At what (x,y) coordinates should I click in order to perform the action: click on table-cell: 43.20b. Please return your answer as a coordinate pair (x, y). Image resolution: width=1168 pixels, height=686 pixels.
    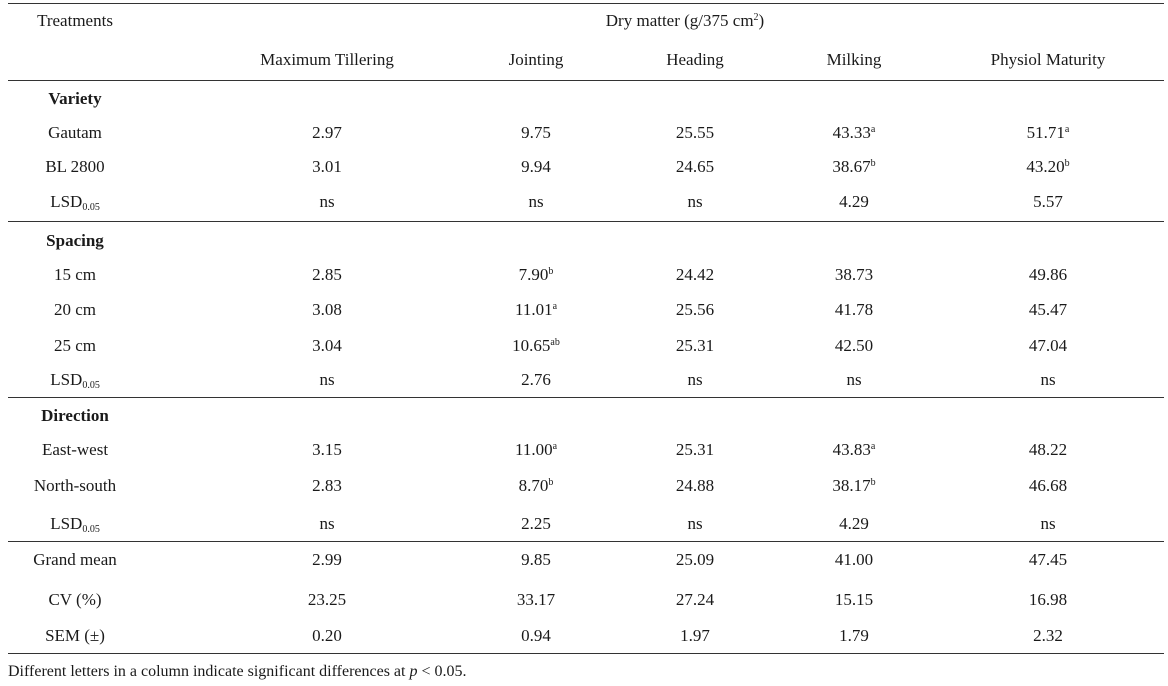
    Looking at the image, I should click on (1048, 166).